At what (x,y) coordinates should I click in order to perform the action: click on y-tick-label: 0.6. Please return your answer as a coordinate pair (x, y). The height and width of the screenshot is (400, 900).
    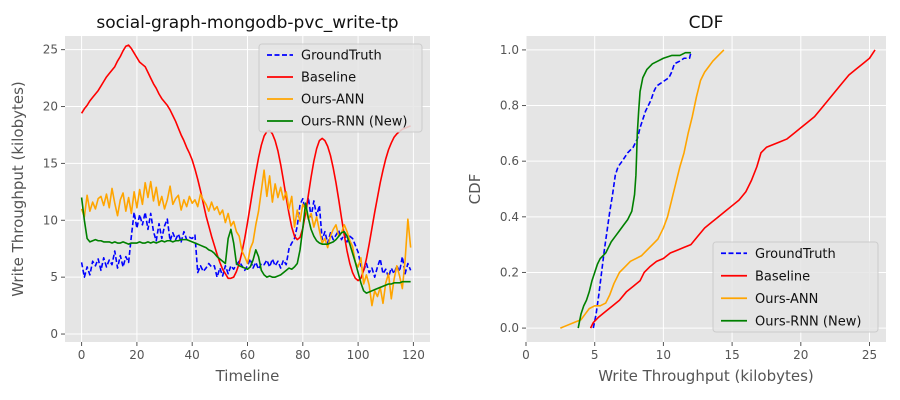
    Looking at the image, I should click on (509, 161).